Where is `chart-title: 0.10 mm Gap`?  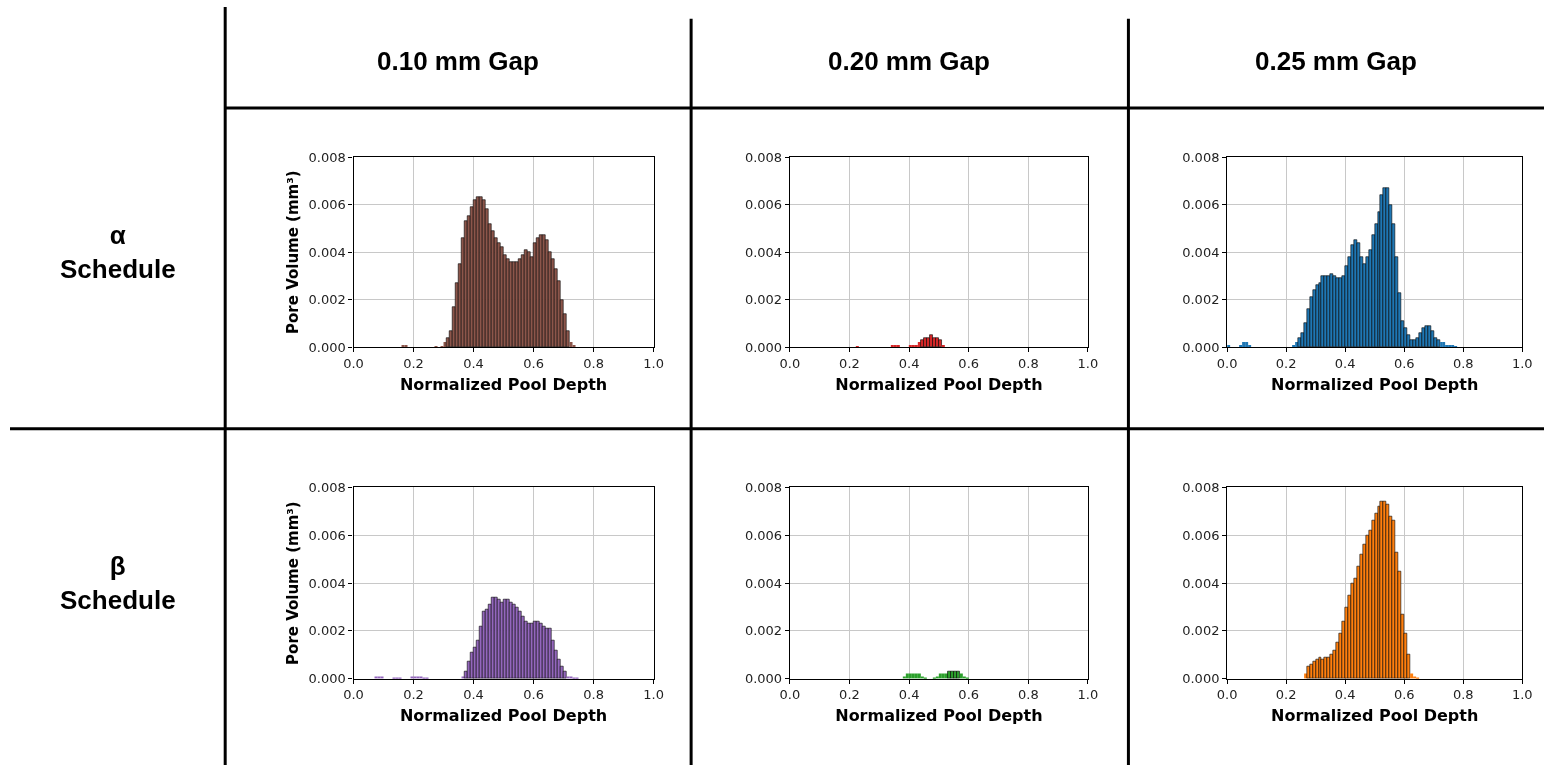 chart-title: 0.10 mm Gap is located at coordinates (458, 61).